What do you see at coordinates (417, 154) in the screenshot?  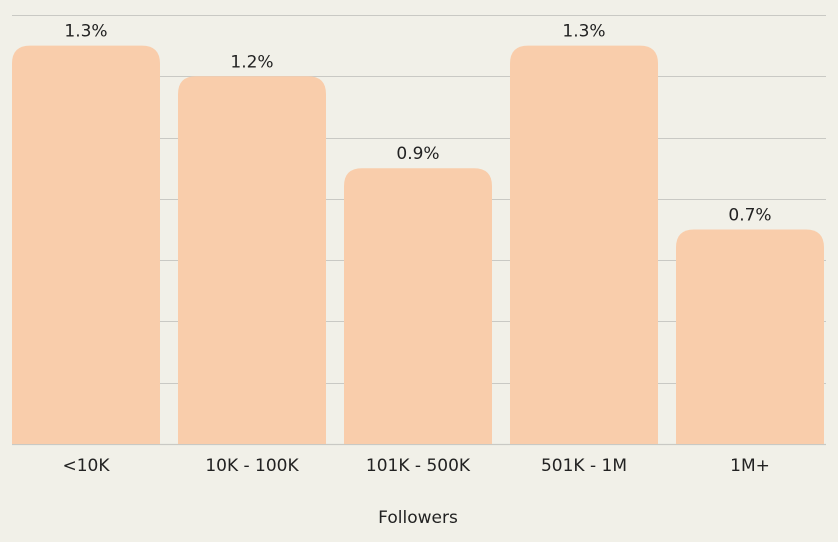 I see `value-label-3: 0.9%` at bounding box center [417, 154].